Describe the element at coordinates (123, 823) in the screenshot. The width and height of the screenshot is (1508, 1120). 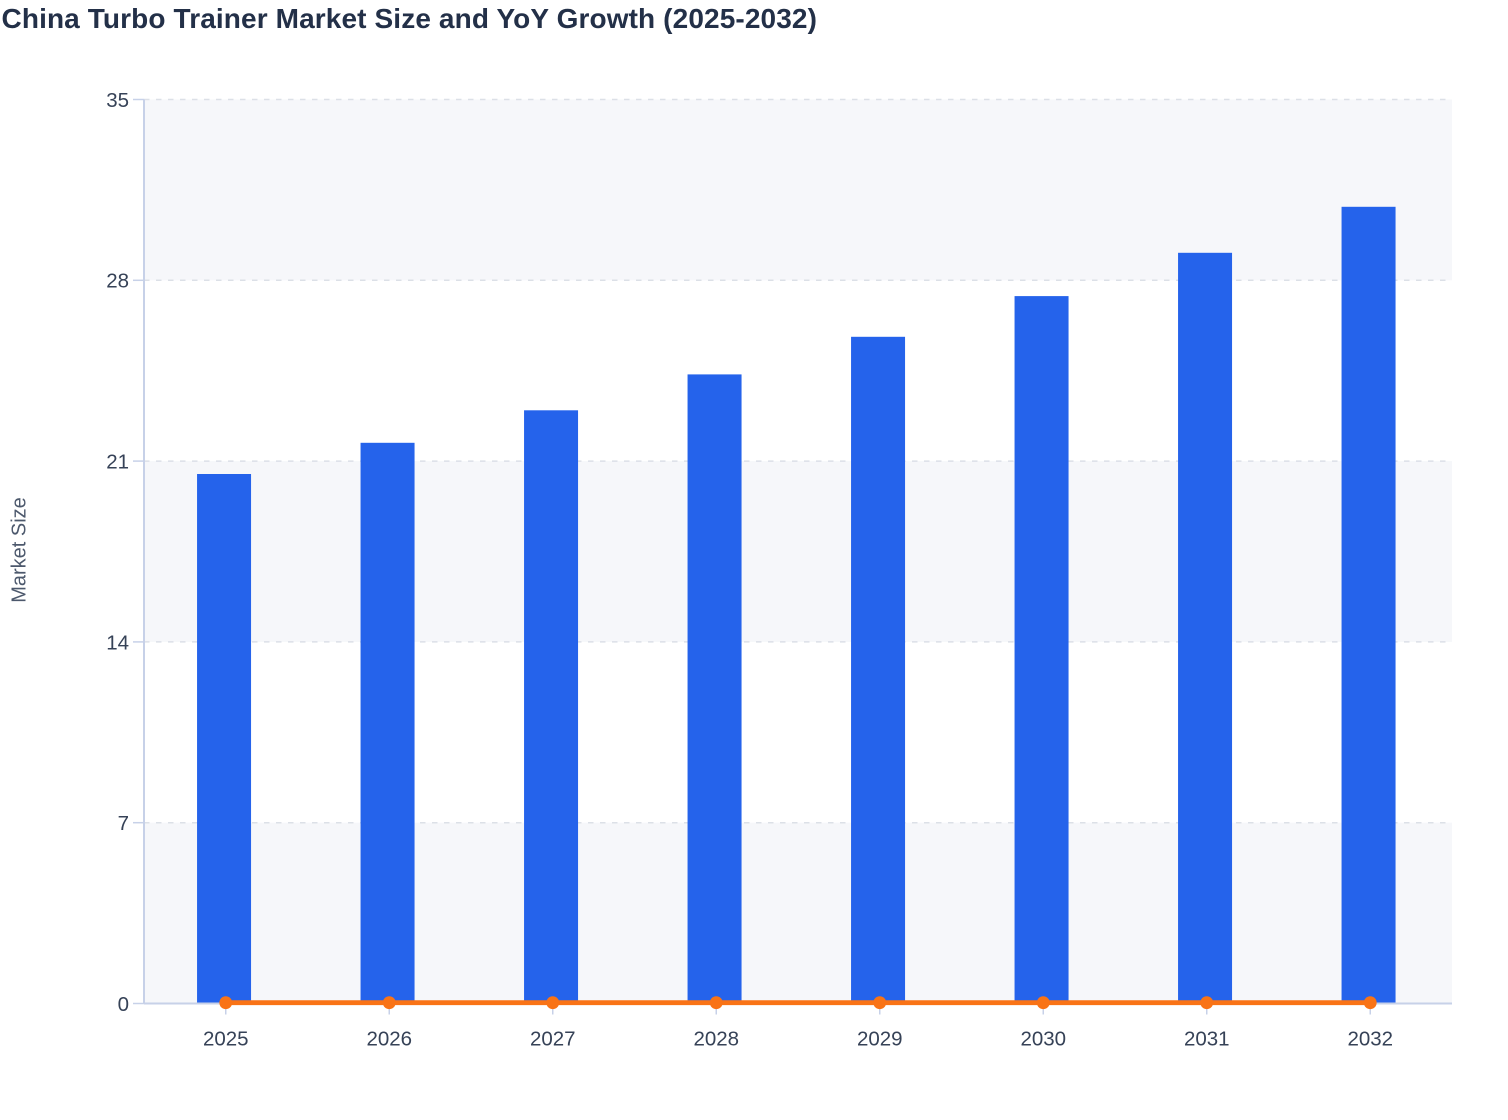
I see `svg-text: 7` at that location.